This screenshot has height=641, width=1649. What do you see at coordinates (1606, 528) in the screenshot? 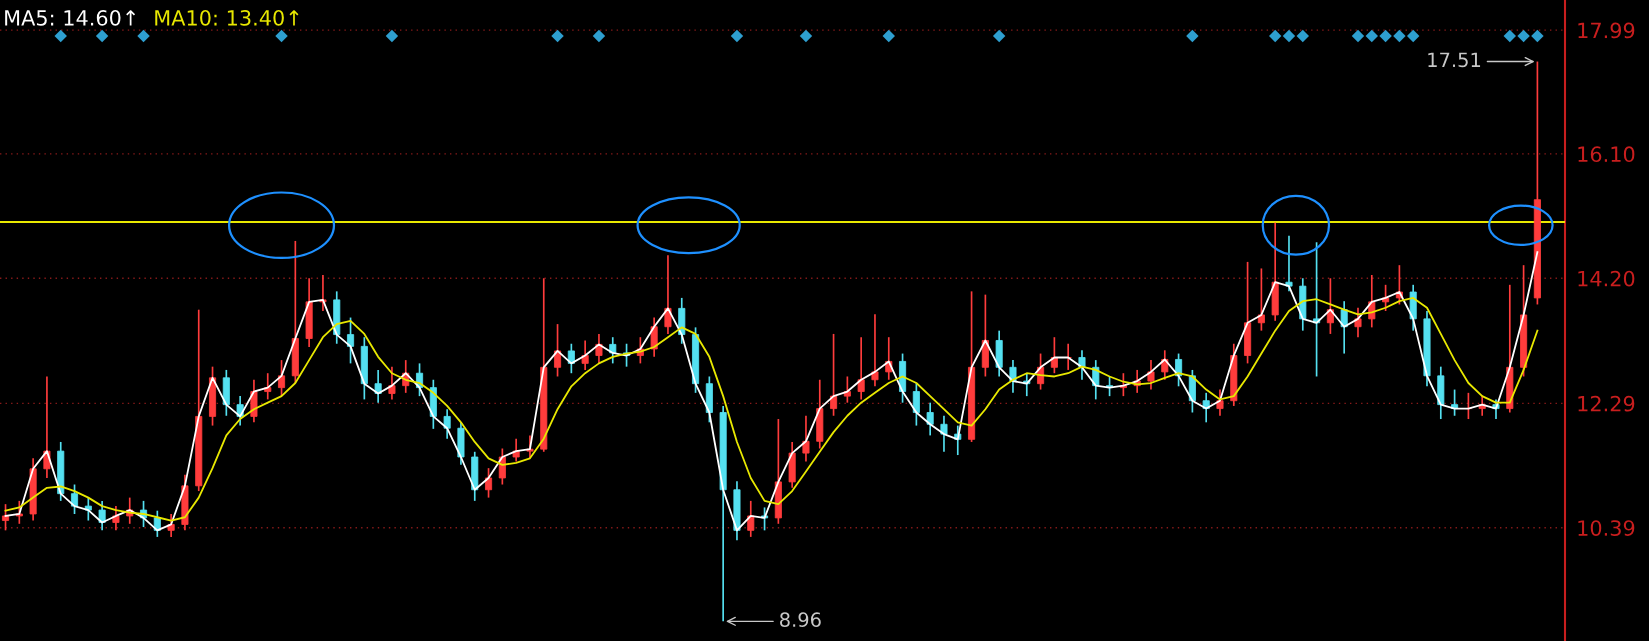
I see `y-tick-label: 10.39` at bounding box center [1606, 528].